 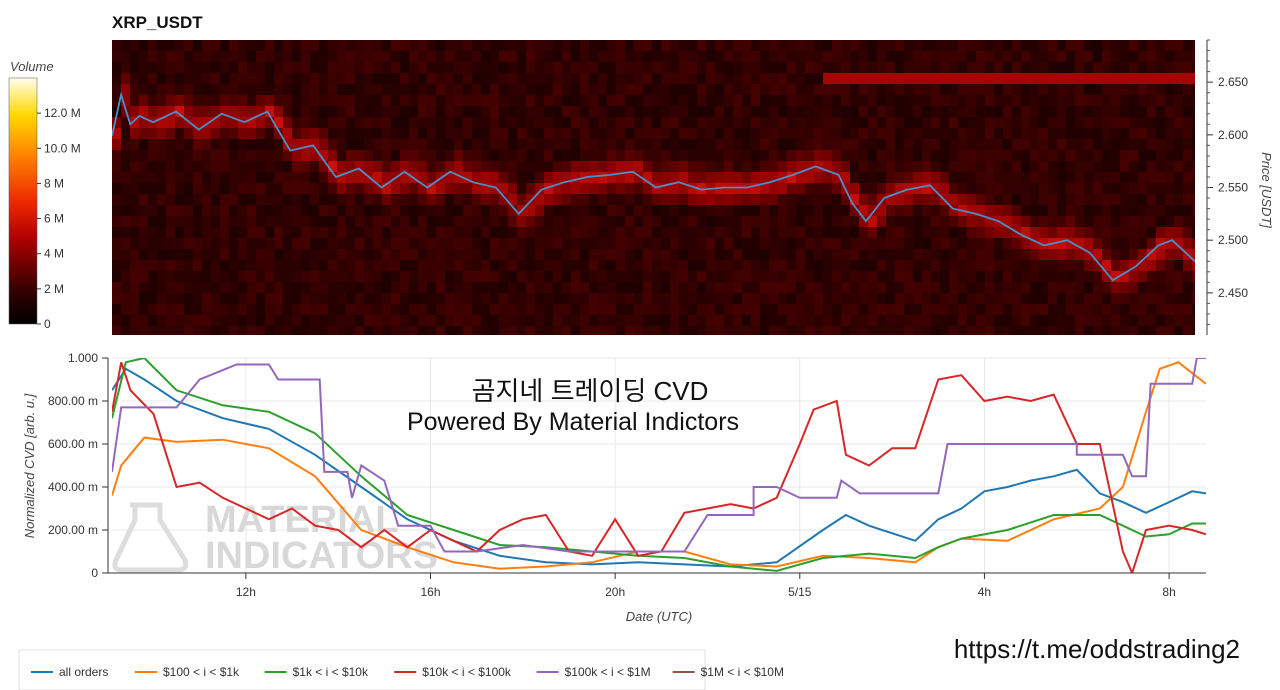 I want to click on colorbar-tick-label: 12.0 M, so click(x=62, y=113).